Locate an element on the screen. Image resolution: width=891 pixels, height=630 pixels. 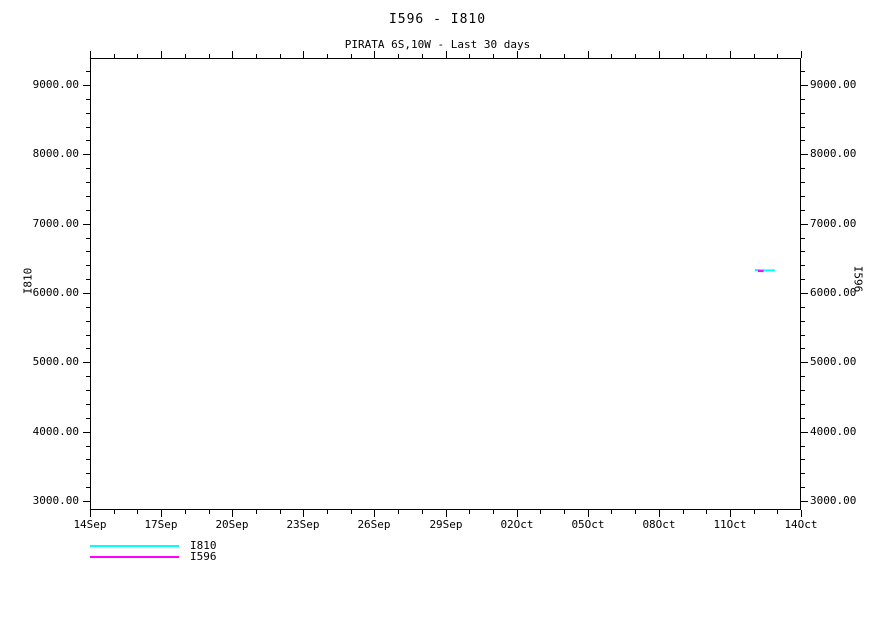
x-axis-tick-label: 05Oct is located at coordinates (588, 524).